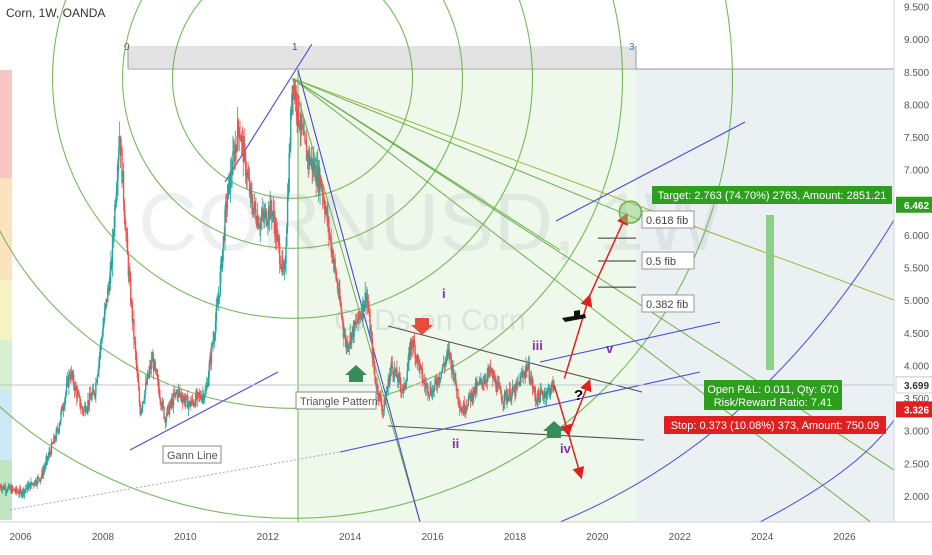 Image resolution: width=932 pixels, height=555 pixels. I want to click on trend-line, so click(359, 296).